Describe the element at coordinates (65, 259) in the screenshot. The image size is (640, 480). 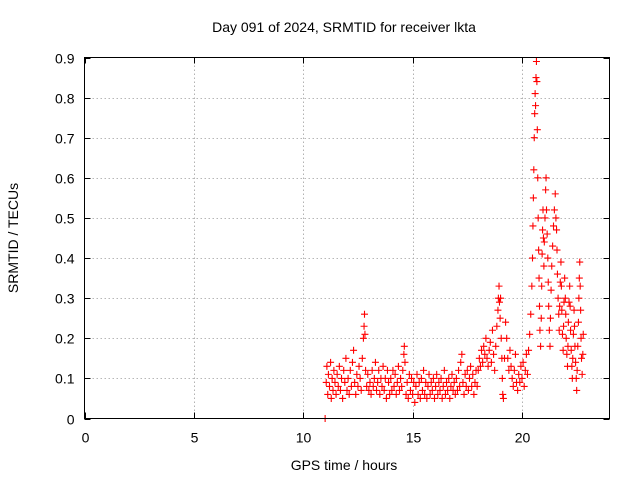
I see `y-tick-label: 0.4` at that location.